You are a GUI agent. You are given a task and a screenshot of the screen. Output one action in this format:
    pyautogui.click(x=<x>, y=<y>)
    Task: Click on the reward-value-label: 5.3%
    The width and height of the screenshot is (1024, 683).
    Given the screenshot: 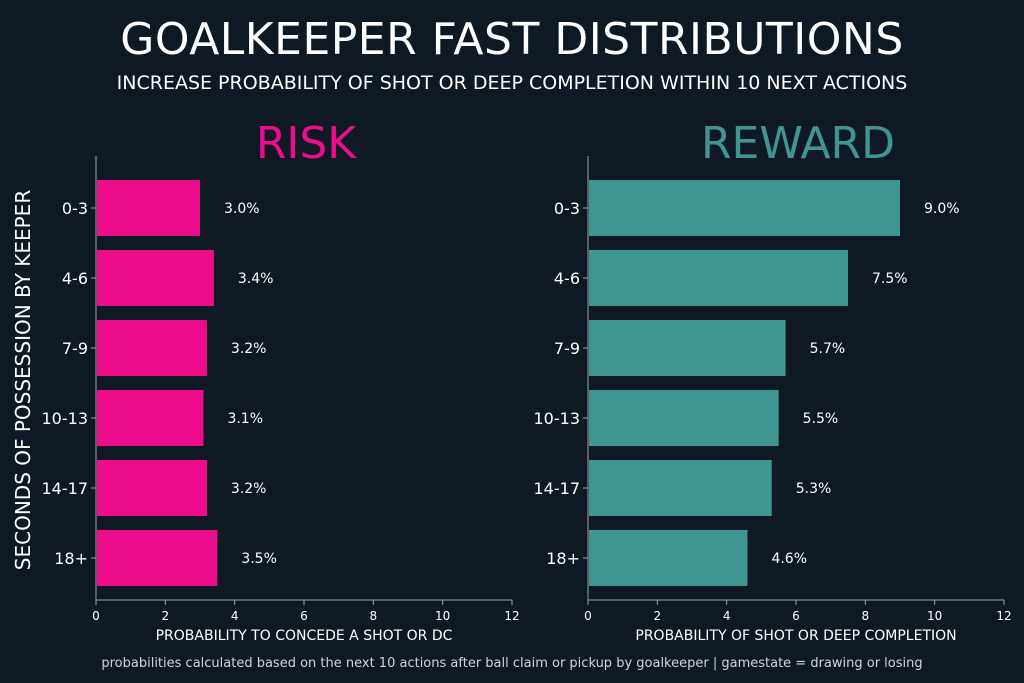 What is the action you would take?
    pyautogui.click(x=814, y=489)
    